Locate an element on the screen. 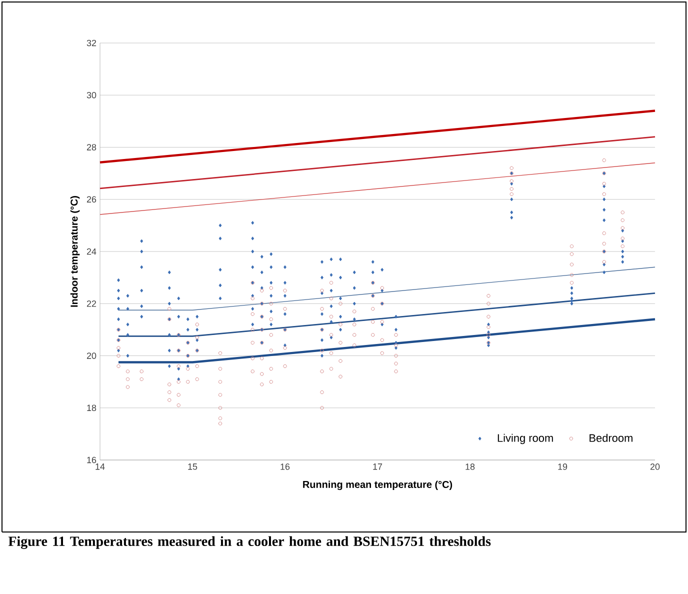  y-tick-label: 24 is located at coordinates (91, 251).